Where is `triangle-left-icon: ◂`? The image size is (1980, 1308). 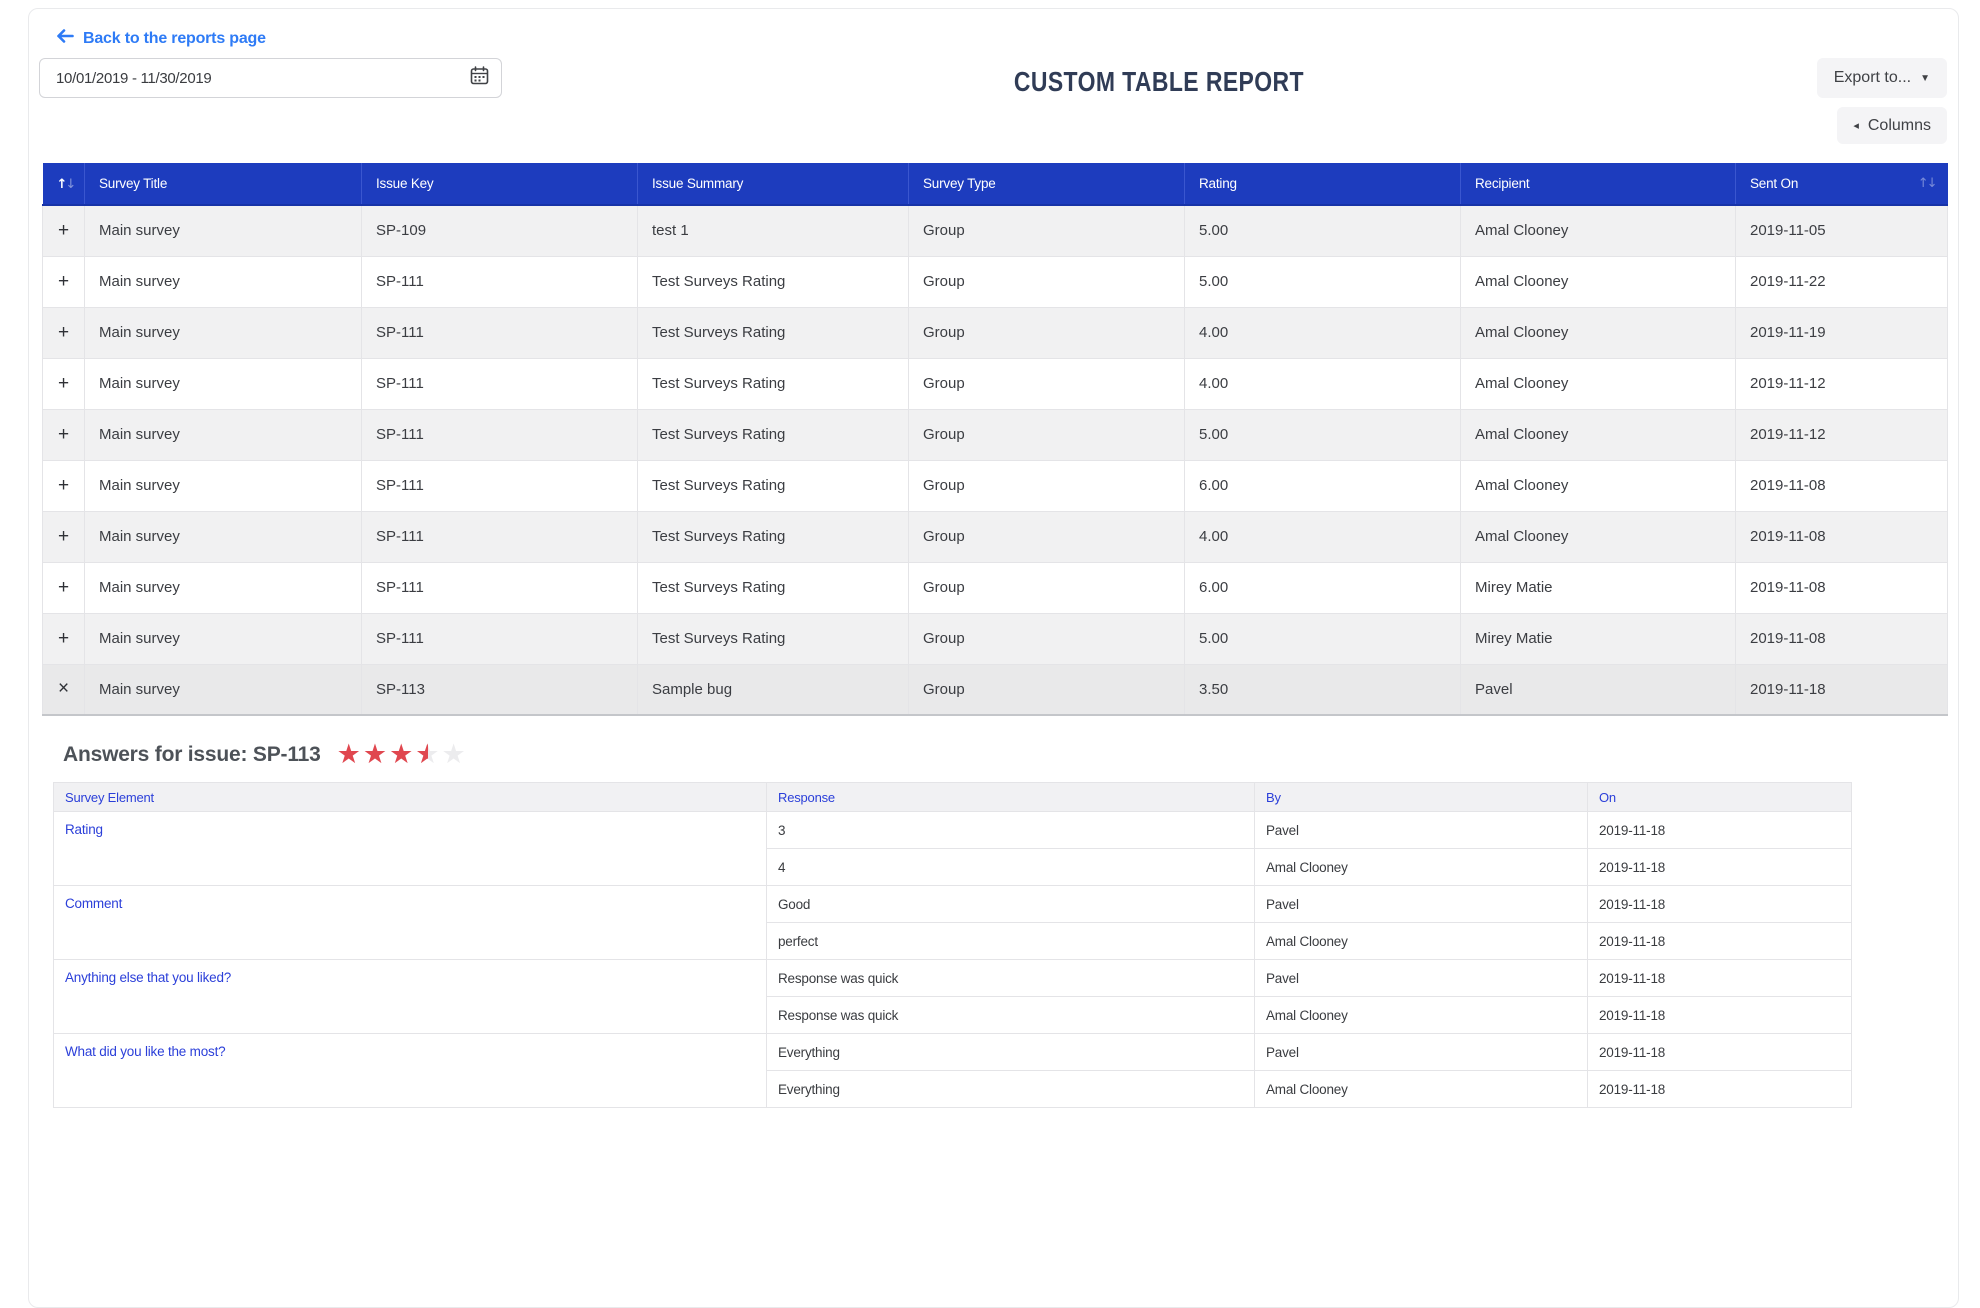 triangle-left-icon: ◂ is located at coordinates (1856, 126).